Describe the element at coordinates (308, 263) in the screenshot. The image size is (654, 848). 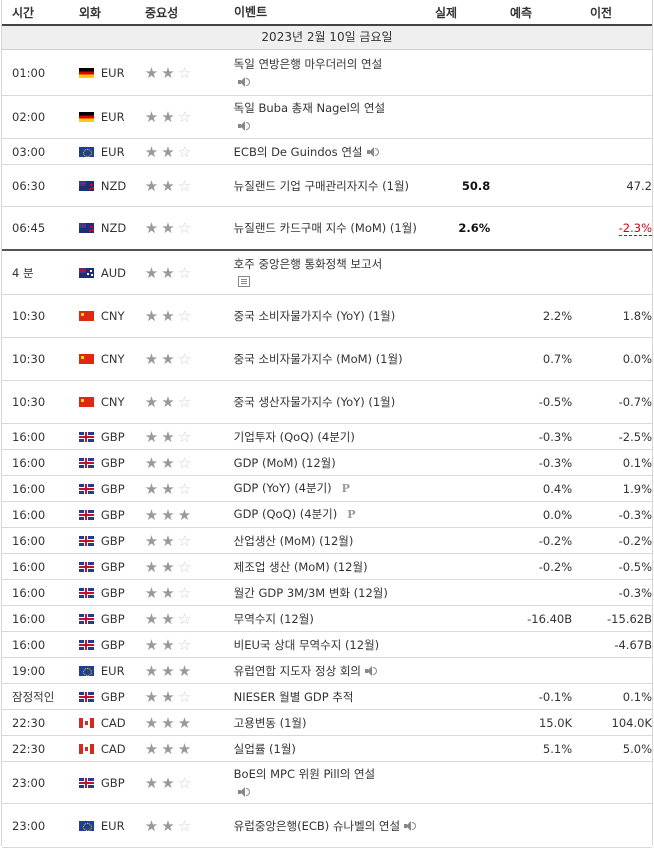
I see `event-title: 호주 중앙은행 통화정책 보고서` at that location.